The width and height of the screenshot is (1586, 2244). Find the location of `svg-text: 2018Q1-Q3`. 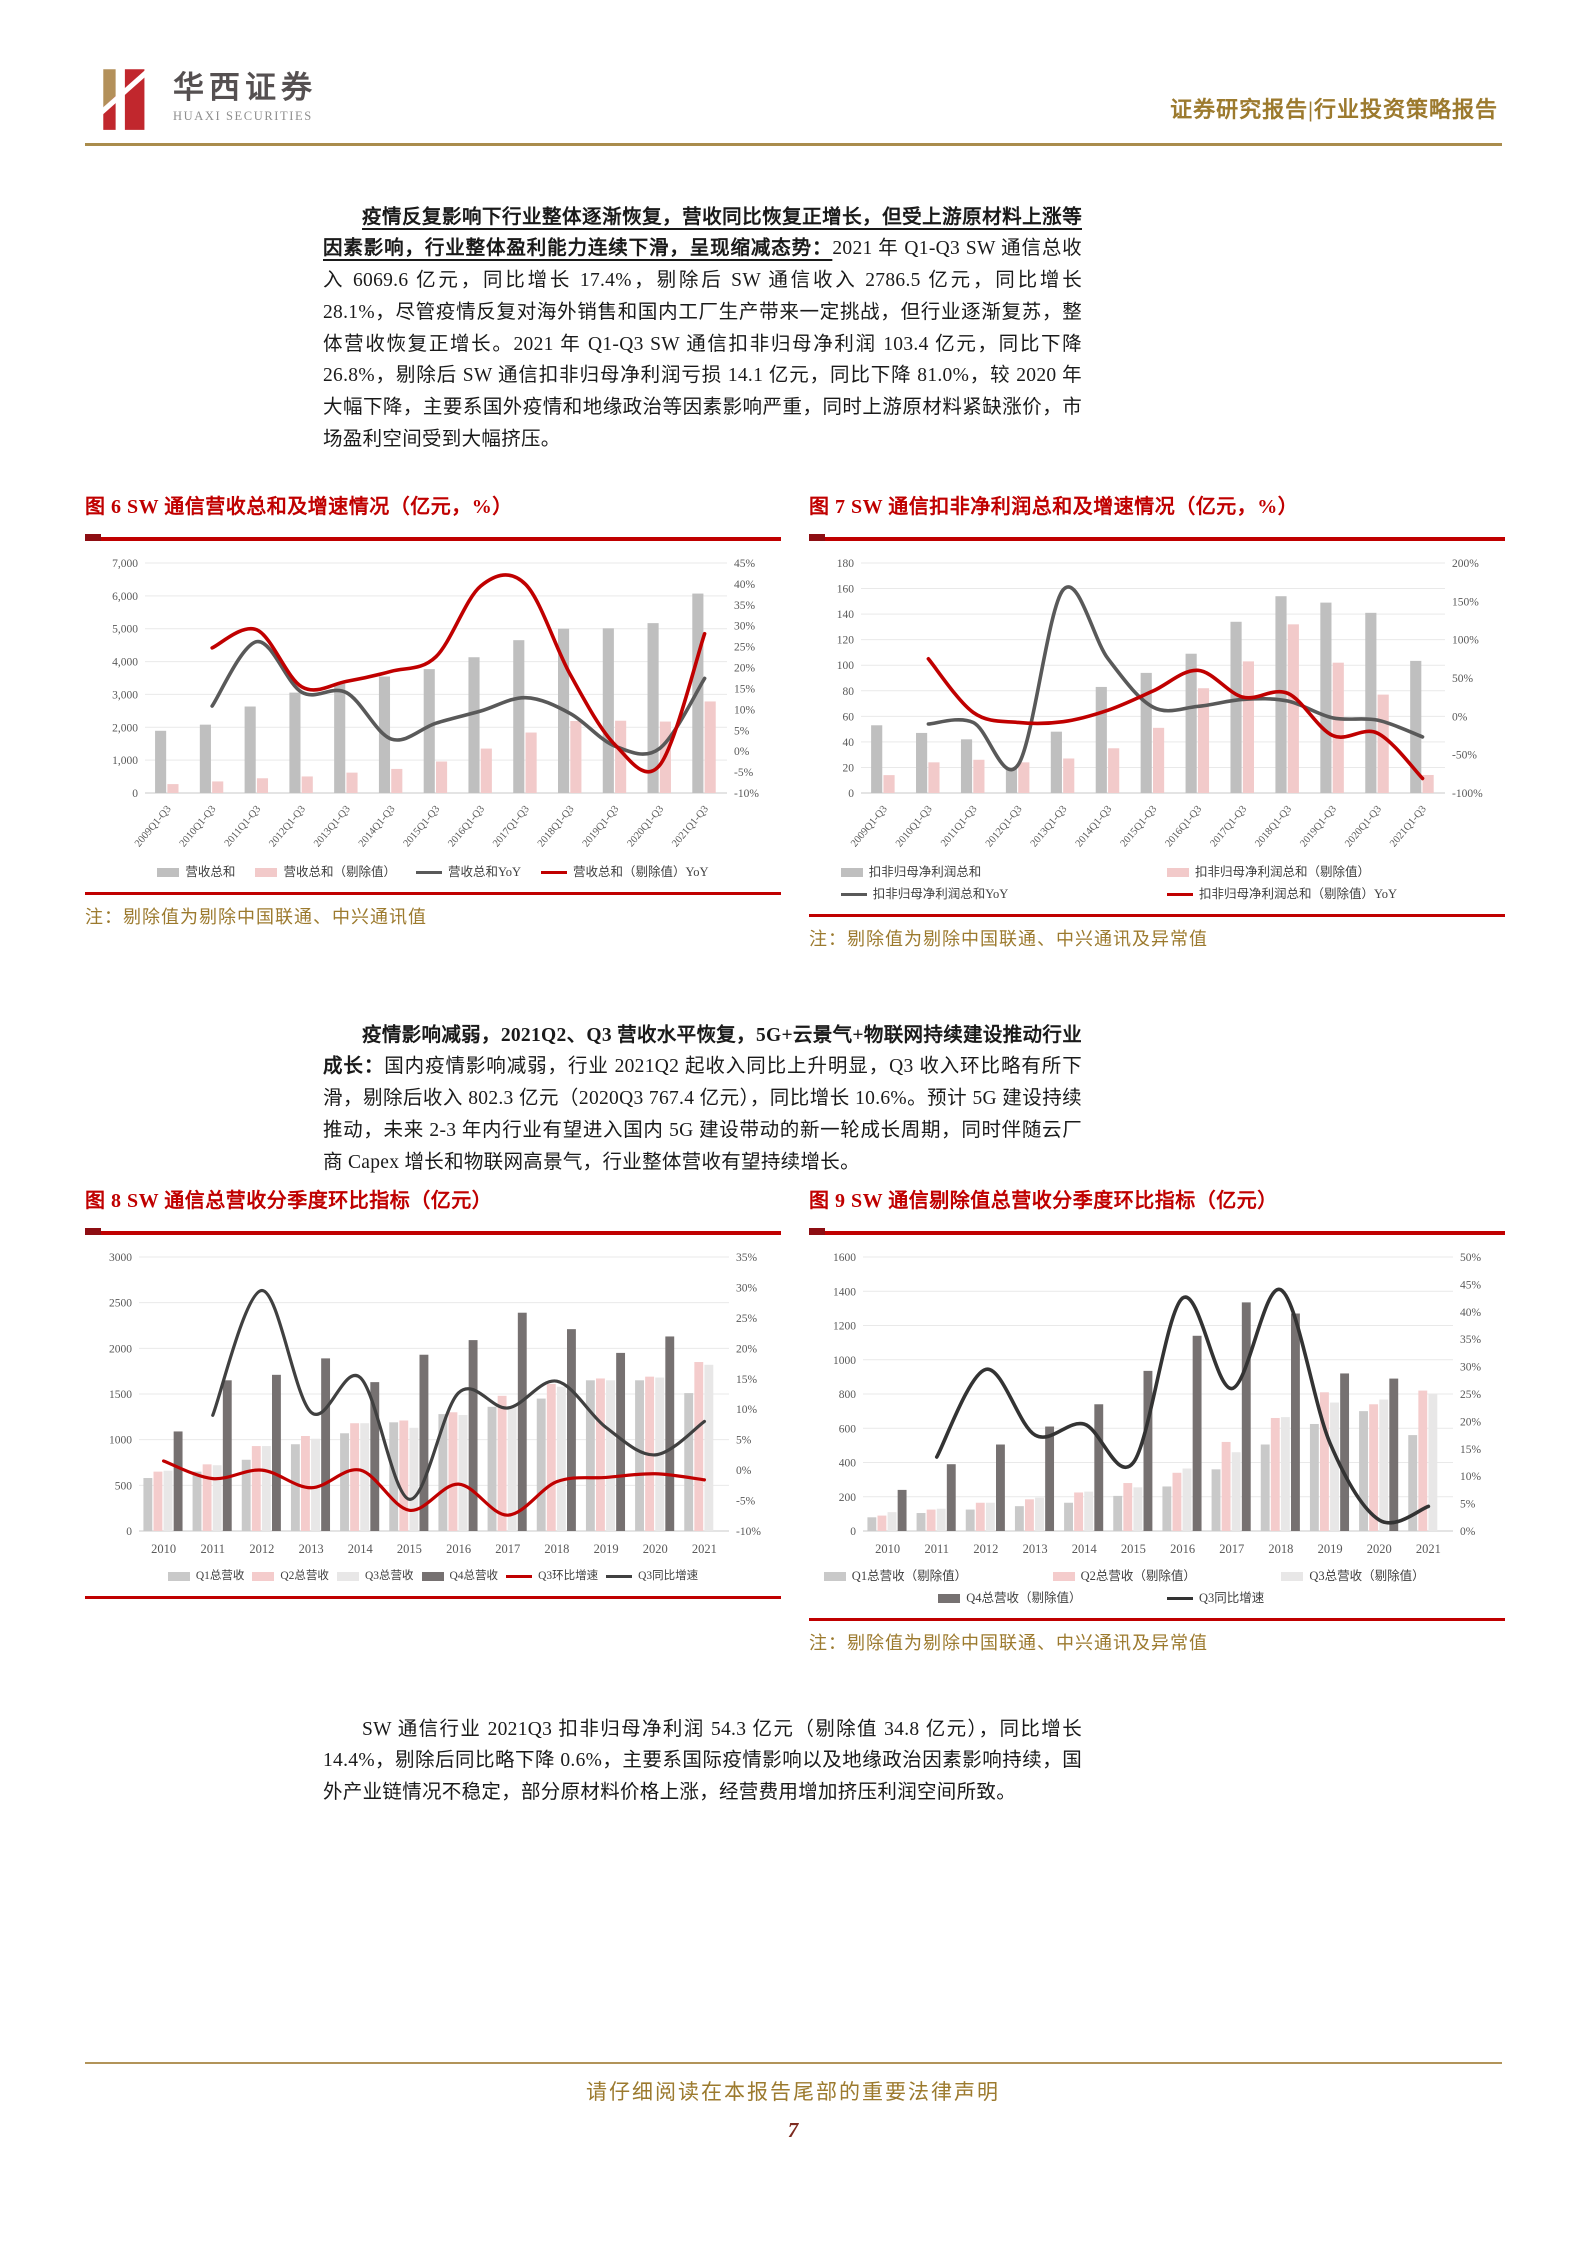

svg-text: 2018Q1-Q3 is located at coordinates (1273, 827).